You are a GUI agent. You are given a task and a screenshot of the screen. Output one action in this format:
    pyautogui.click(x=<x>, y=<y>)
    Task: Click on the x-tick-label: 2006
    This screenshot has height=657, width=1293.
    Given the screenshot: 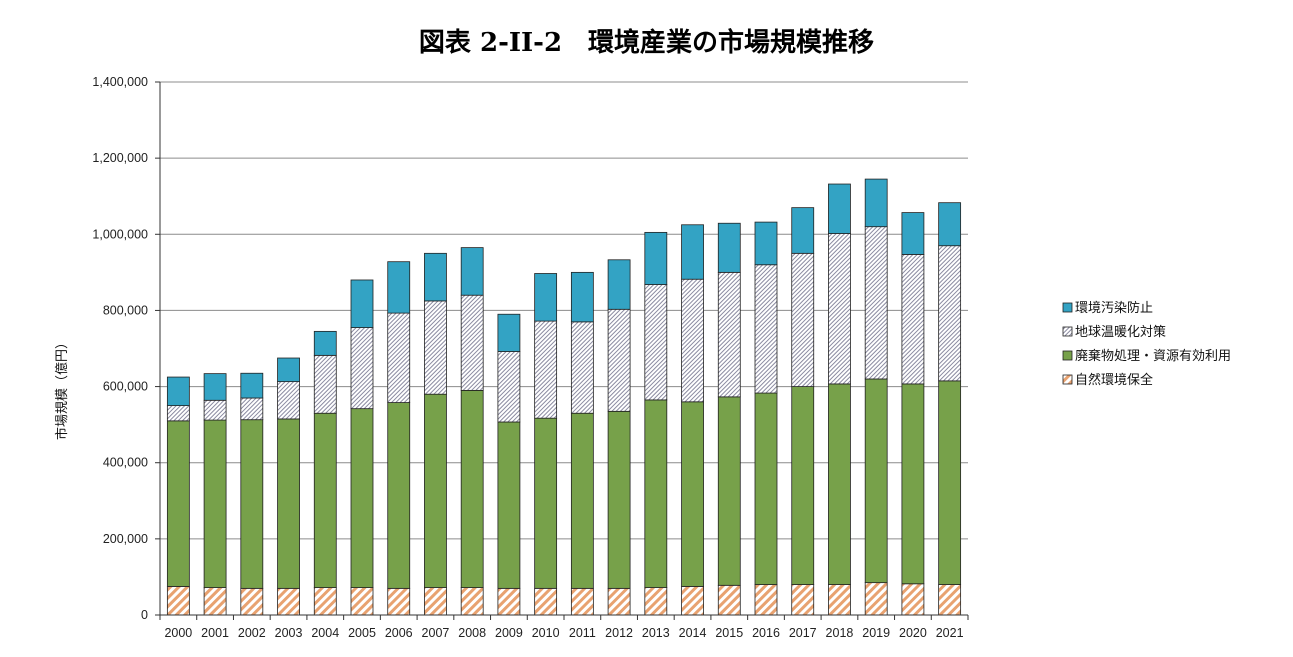 What is the action you would take?
    pyautogui.click(x=399, y=633)
    